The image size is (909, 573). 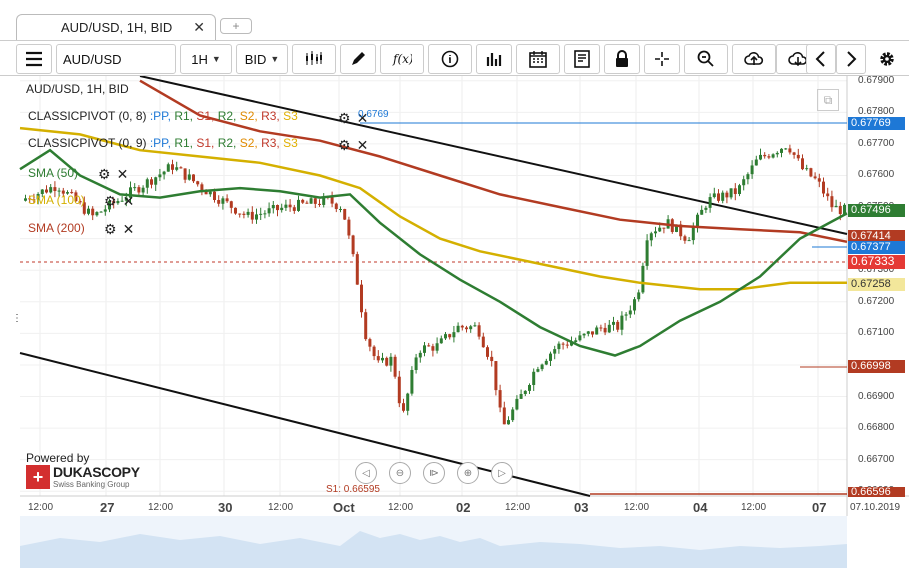 I want to click on news-button, so click(x=582, y=59).